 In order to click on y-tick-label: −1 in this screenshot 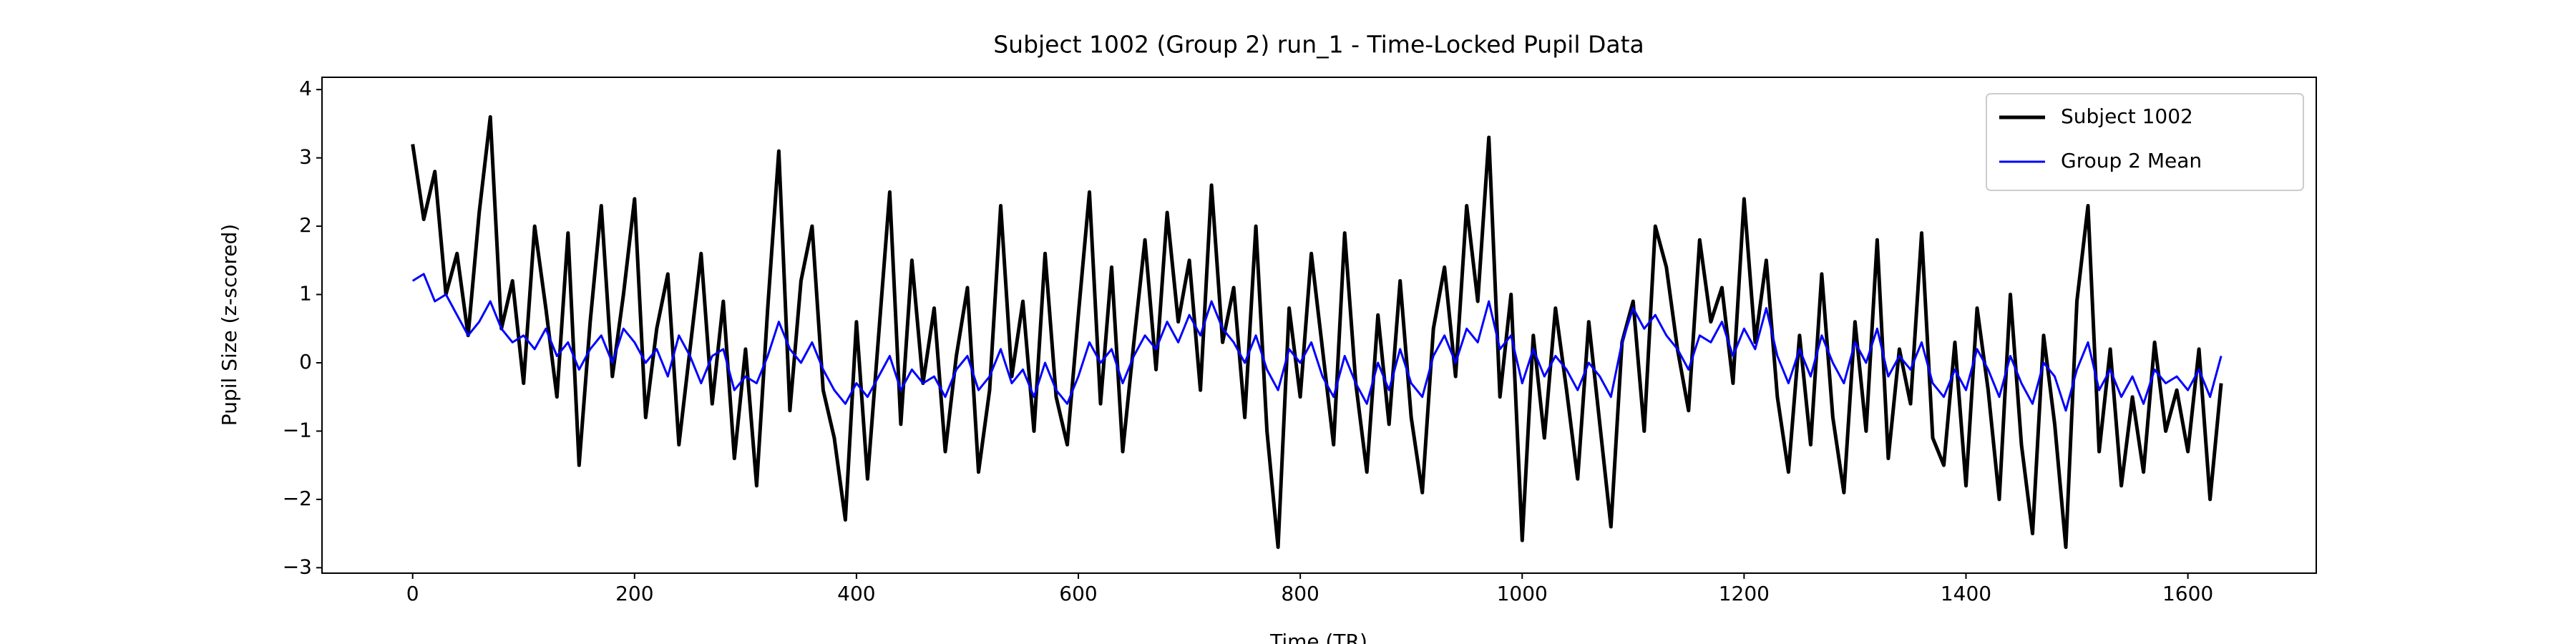, I will do `click(297, 429)`.